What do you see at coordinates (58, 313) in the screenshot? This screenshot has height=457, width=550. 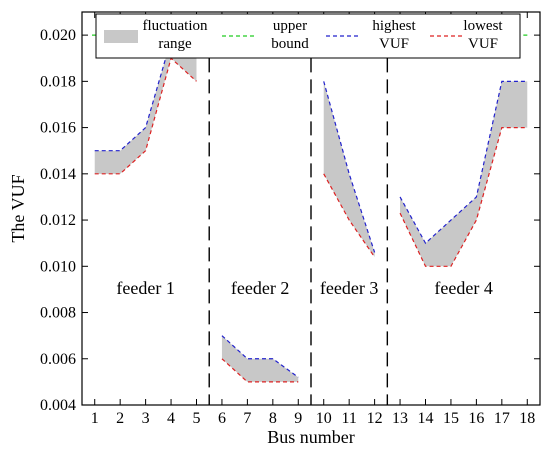 I see `y-tick-label: 0.008` at bounding box center [58, 313].